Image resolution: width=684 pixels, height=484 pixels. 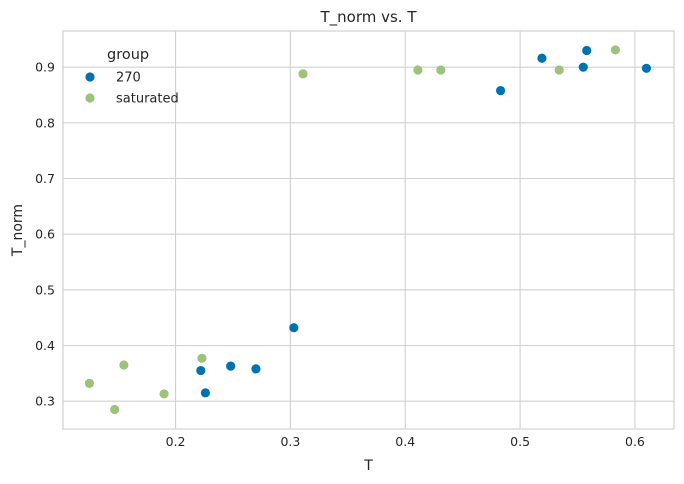 I want to click on x-tick-label: 0.5, so click(x=520, y=441).